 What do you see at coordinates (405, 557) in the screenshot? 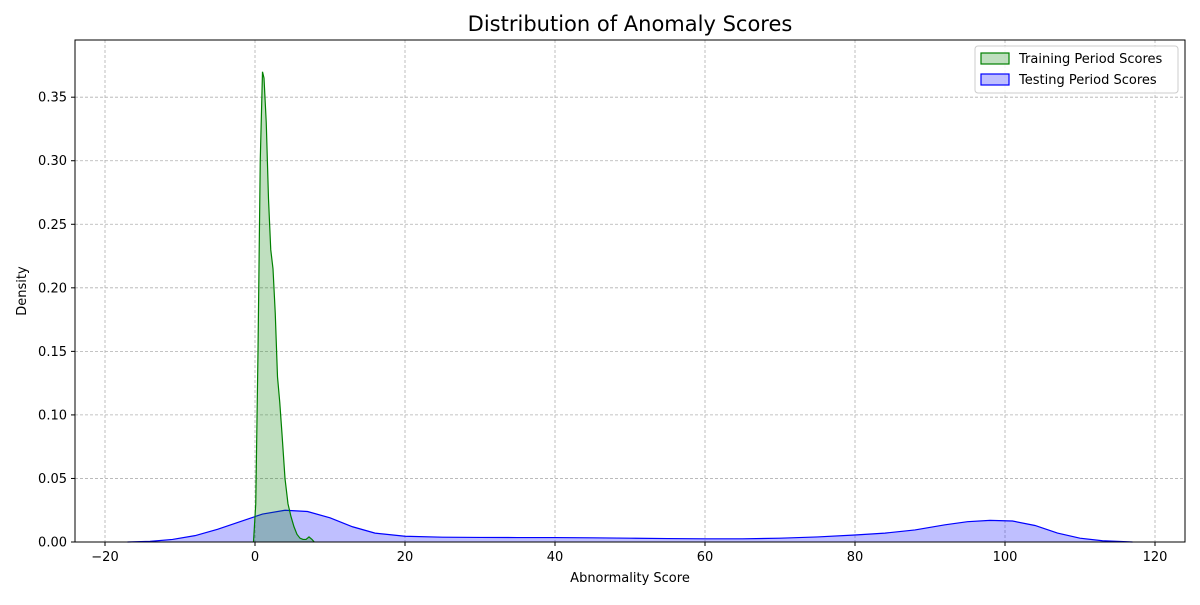
I see `x-tick-label: 20` at bounding box center [405, 557].